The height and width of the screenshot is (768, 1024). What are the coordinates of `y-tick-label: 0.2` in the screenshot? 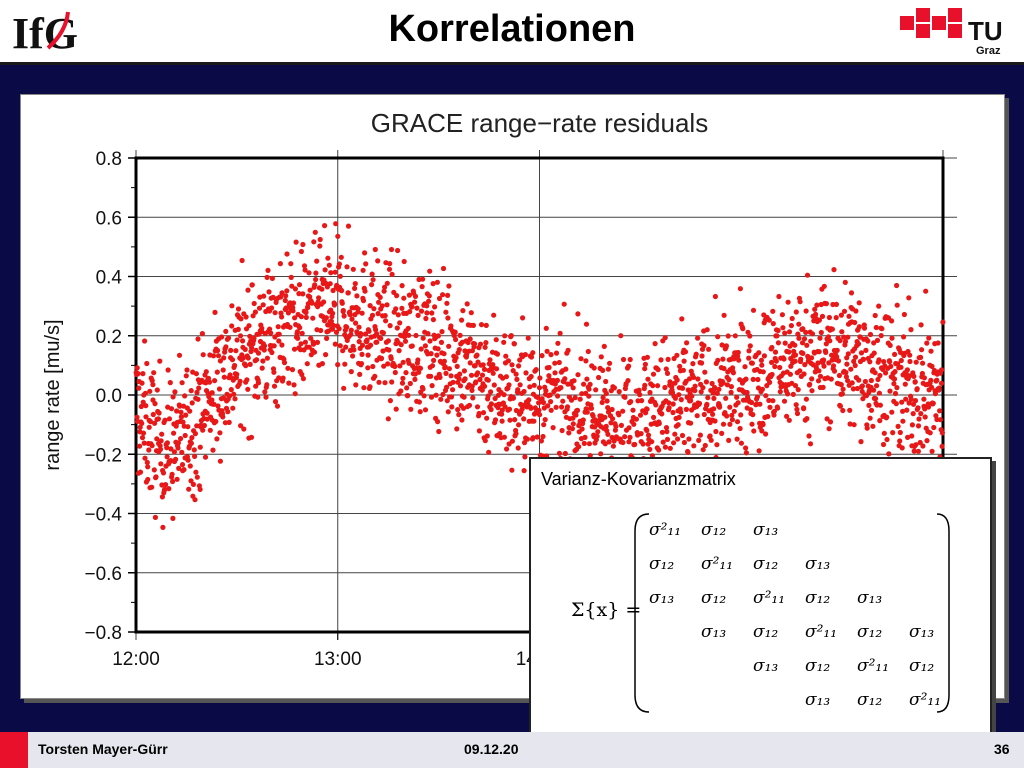 It's located at (109, 337).